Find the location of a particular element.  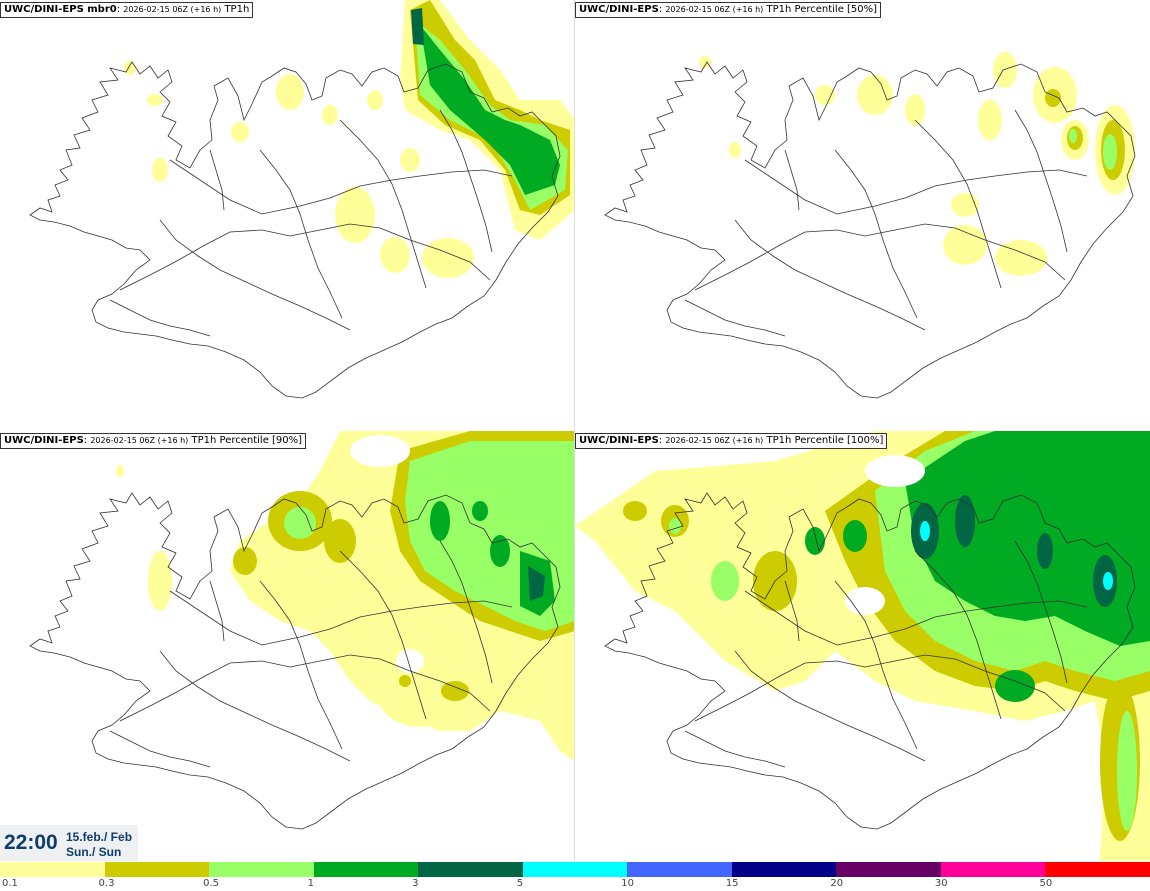

legend-label: 3 is located at coordinates (415, 883).